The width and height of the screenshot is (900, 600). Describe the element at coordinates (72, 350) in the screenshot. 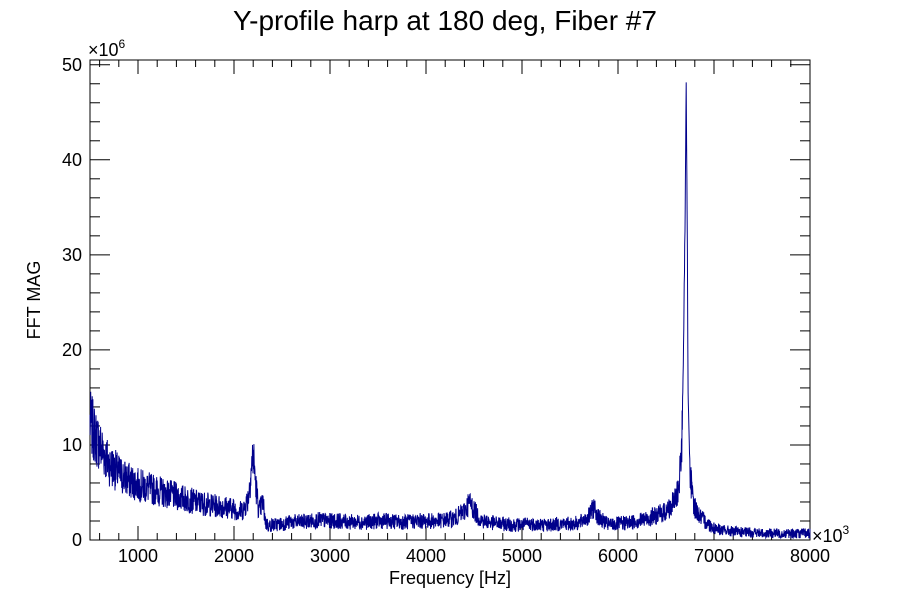

I see `y-tick-label: 20` at that location.